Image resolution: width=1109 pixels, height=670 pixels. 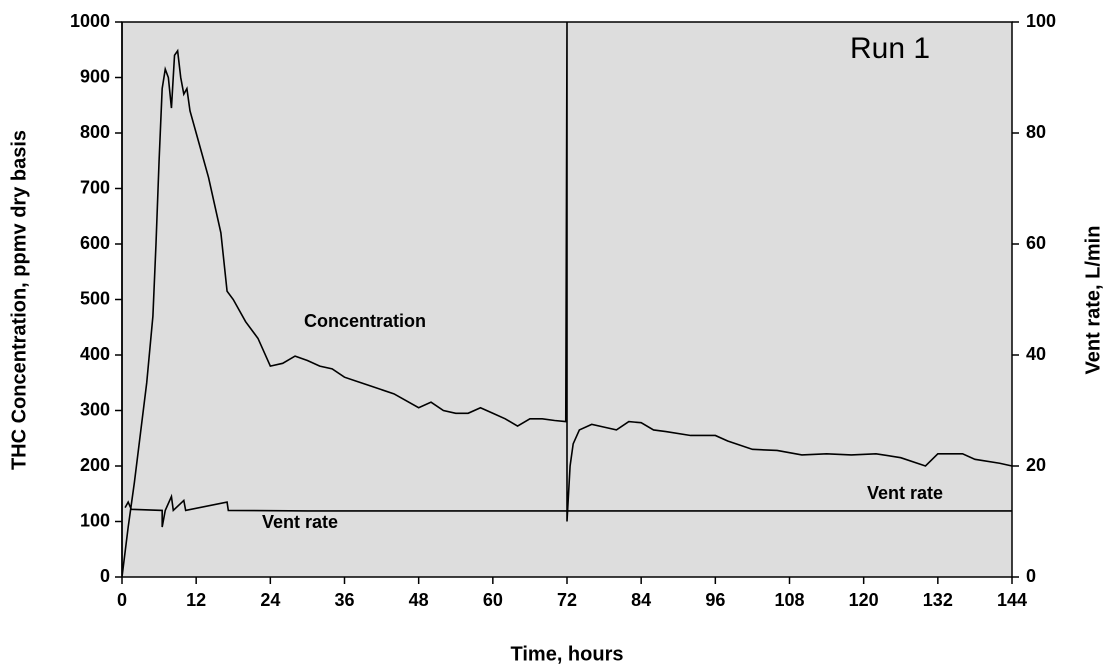 I want to click on y2-tick-label: 0, so click(x=1031, y=576).